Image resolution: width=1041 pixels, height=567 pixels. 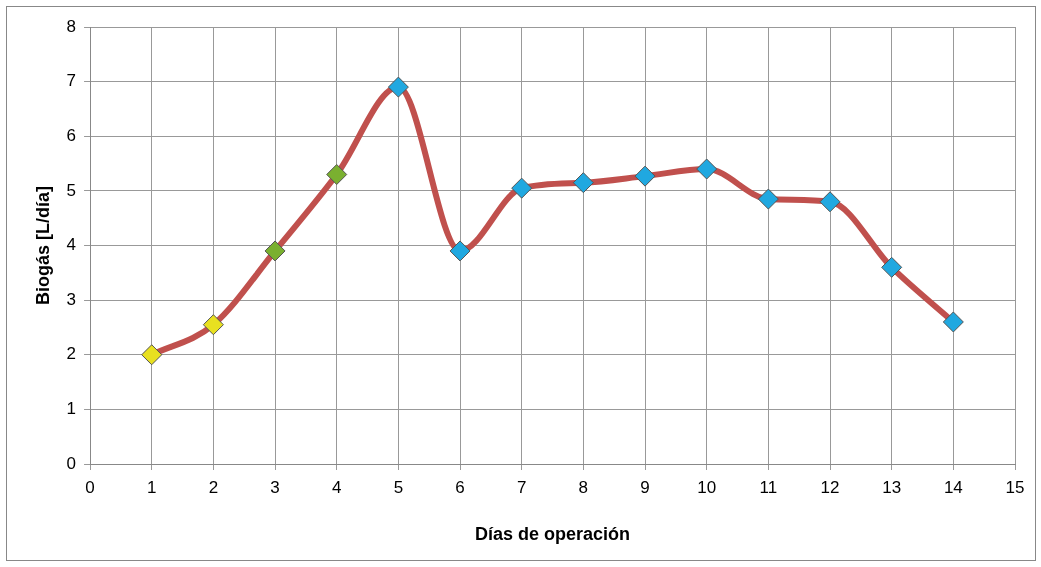 What do you see at coordinates (151, 487) in the screenshot?
I see `x-tick-label: 1` at bounding box center [151, 487].